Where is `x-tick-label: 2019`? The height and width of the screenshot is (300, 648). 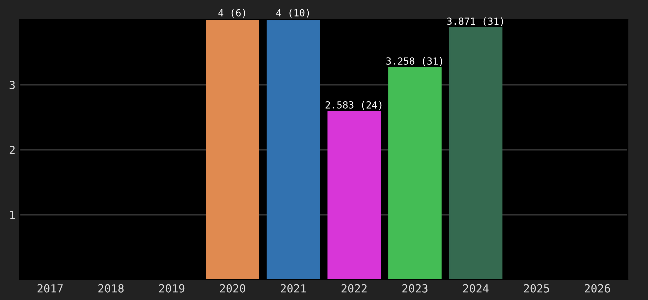
x-tick-label: 2019 is located at coordinates (172, 288).